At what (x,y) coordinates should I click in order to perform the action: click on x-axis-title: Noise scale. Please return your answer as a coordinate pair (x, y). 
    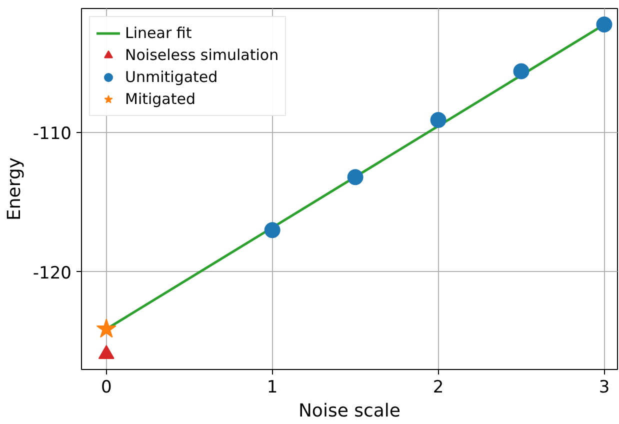
    Looking at the image, I should click on (349, 411).